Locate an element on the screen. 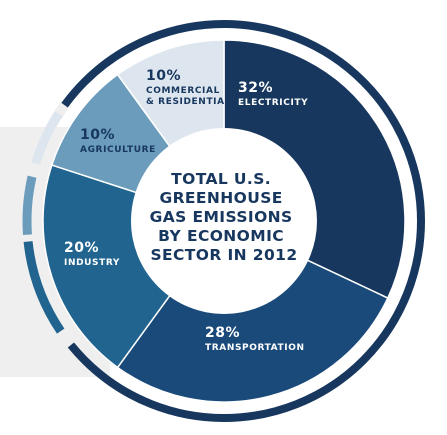 The height and width of the screenshot is (435, 447). slice-percent-3: 20% is located at coordinates (81, 248).